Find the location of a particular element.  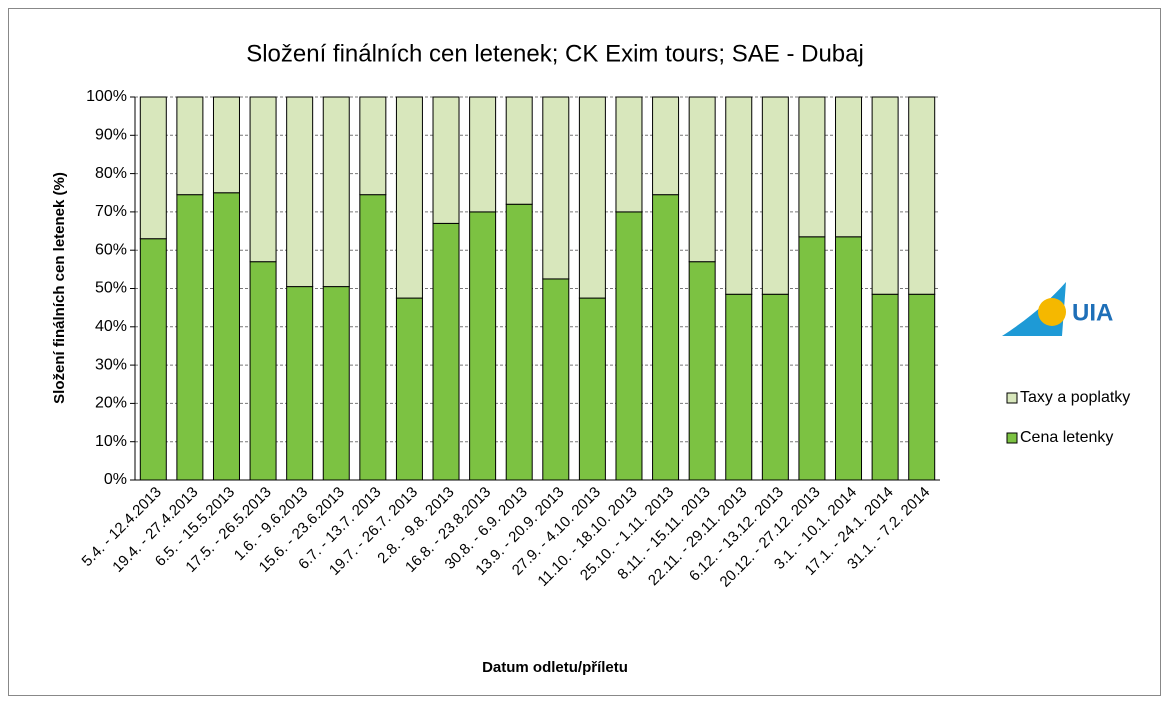

y-tick-label: 100% is located at coordinates (106, 96).